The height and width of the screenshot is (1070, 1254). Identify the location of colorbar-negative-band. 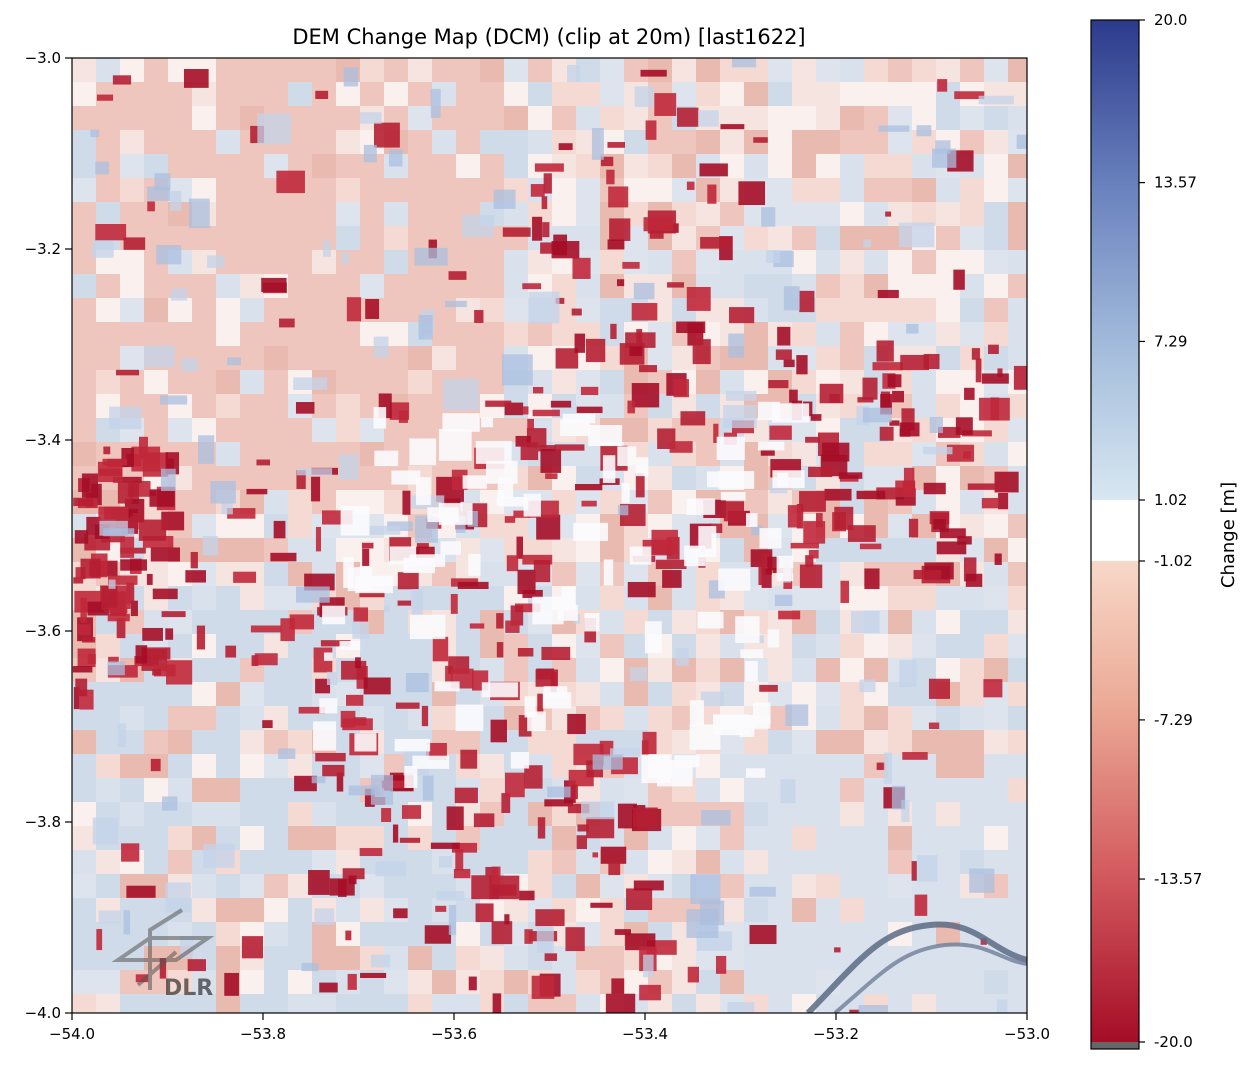
(1115, 801).